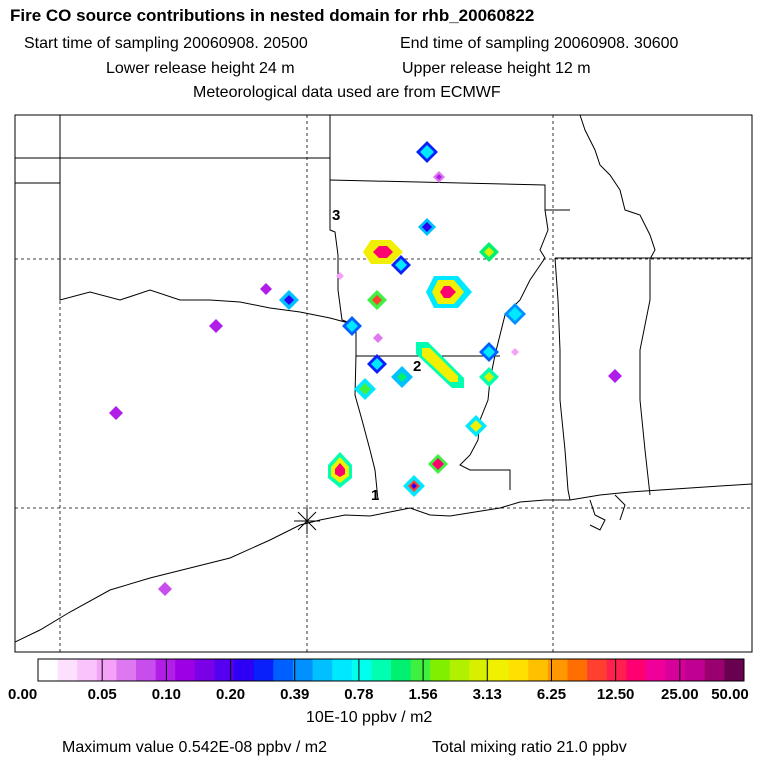 The image size is (768, 768). I want to click on total-mixing-ratio: Total mixing ratio 21.0 ppbv, so click(529, 747).